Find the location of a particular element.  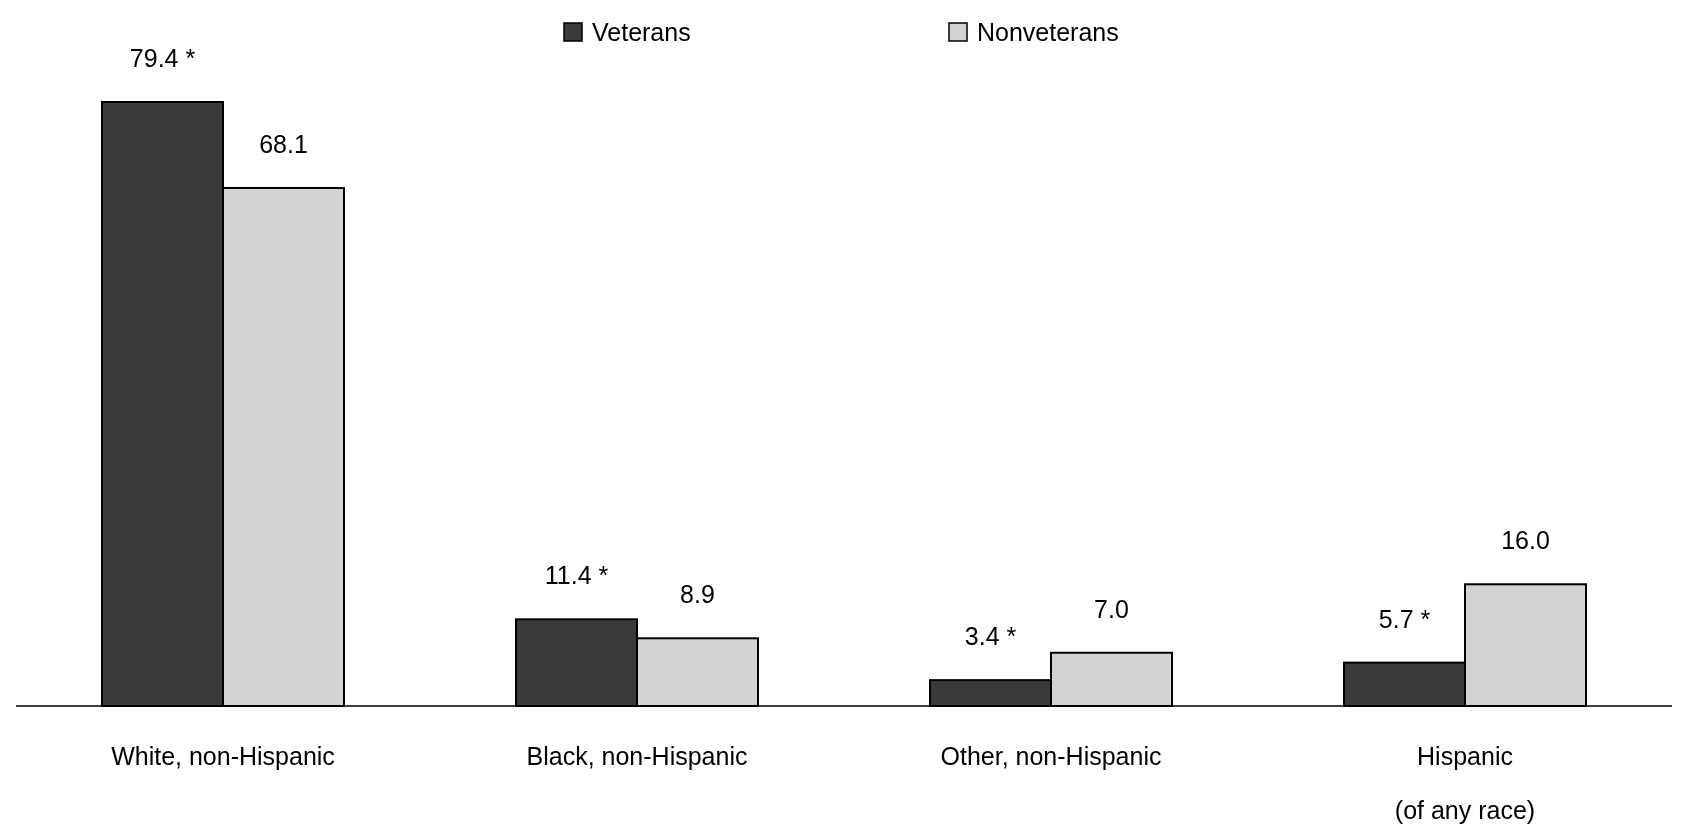

data-label: 5.7 * is located at coordinates (1404, 618).